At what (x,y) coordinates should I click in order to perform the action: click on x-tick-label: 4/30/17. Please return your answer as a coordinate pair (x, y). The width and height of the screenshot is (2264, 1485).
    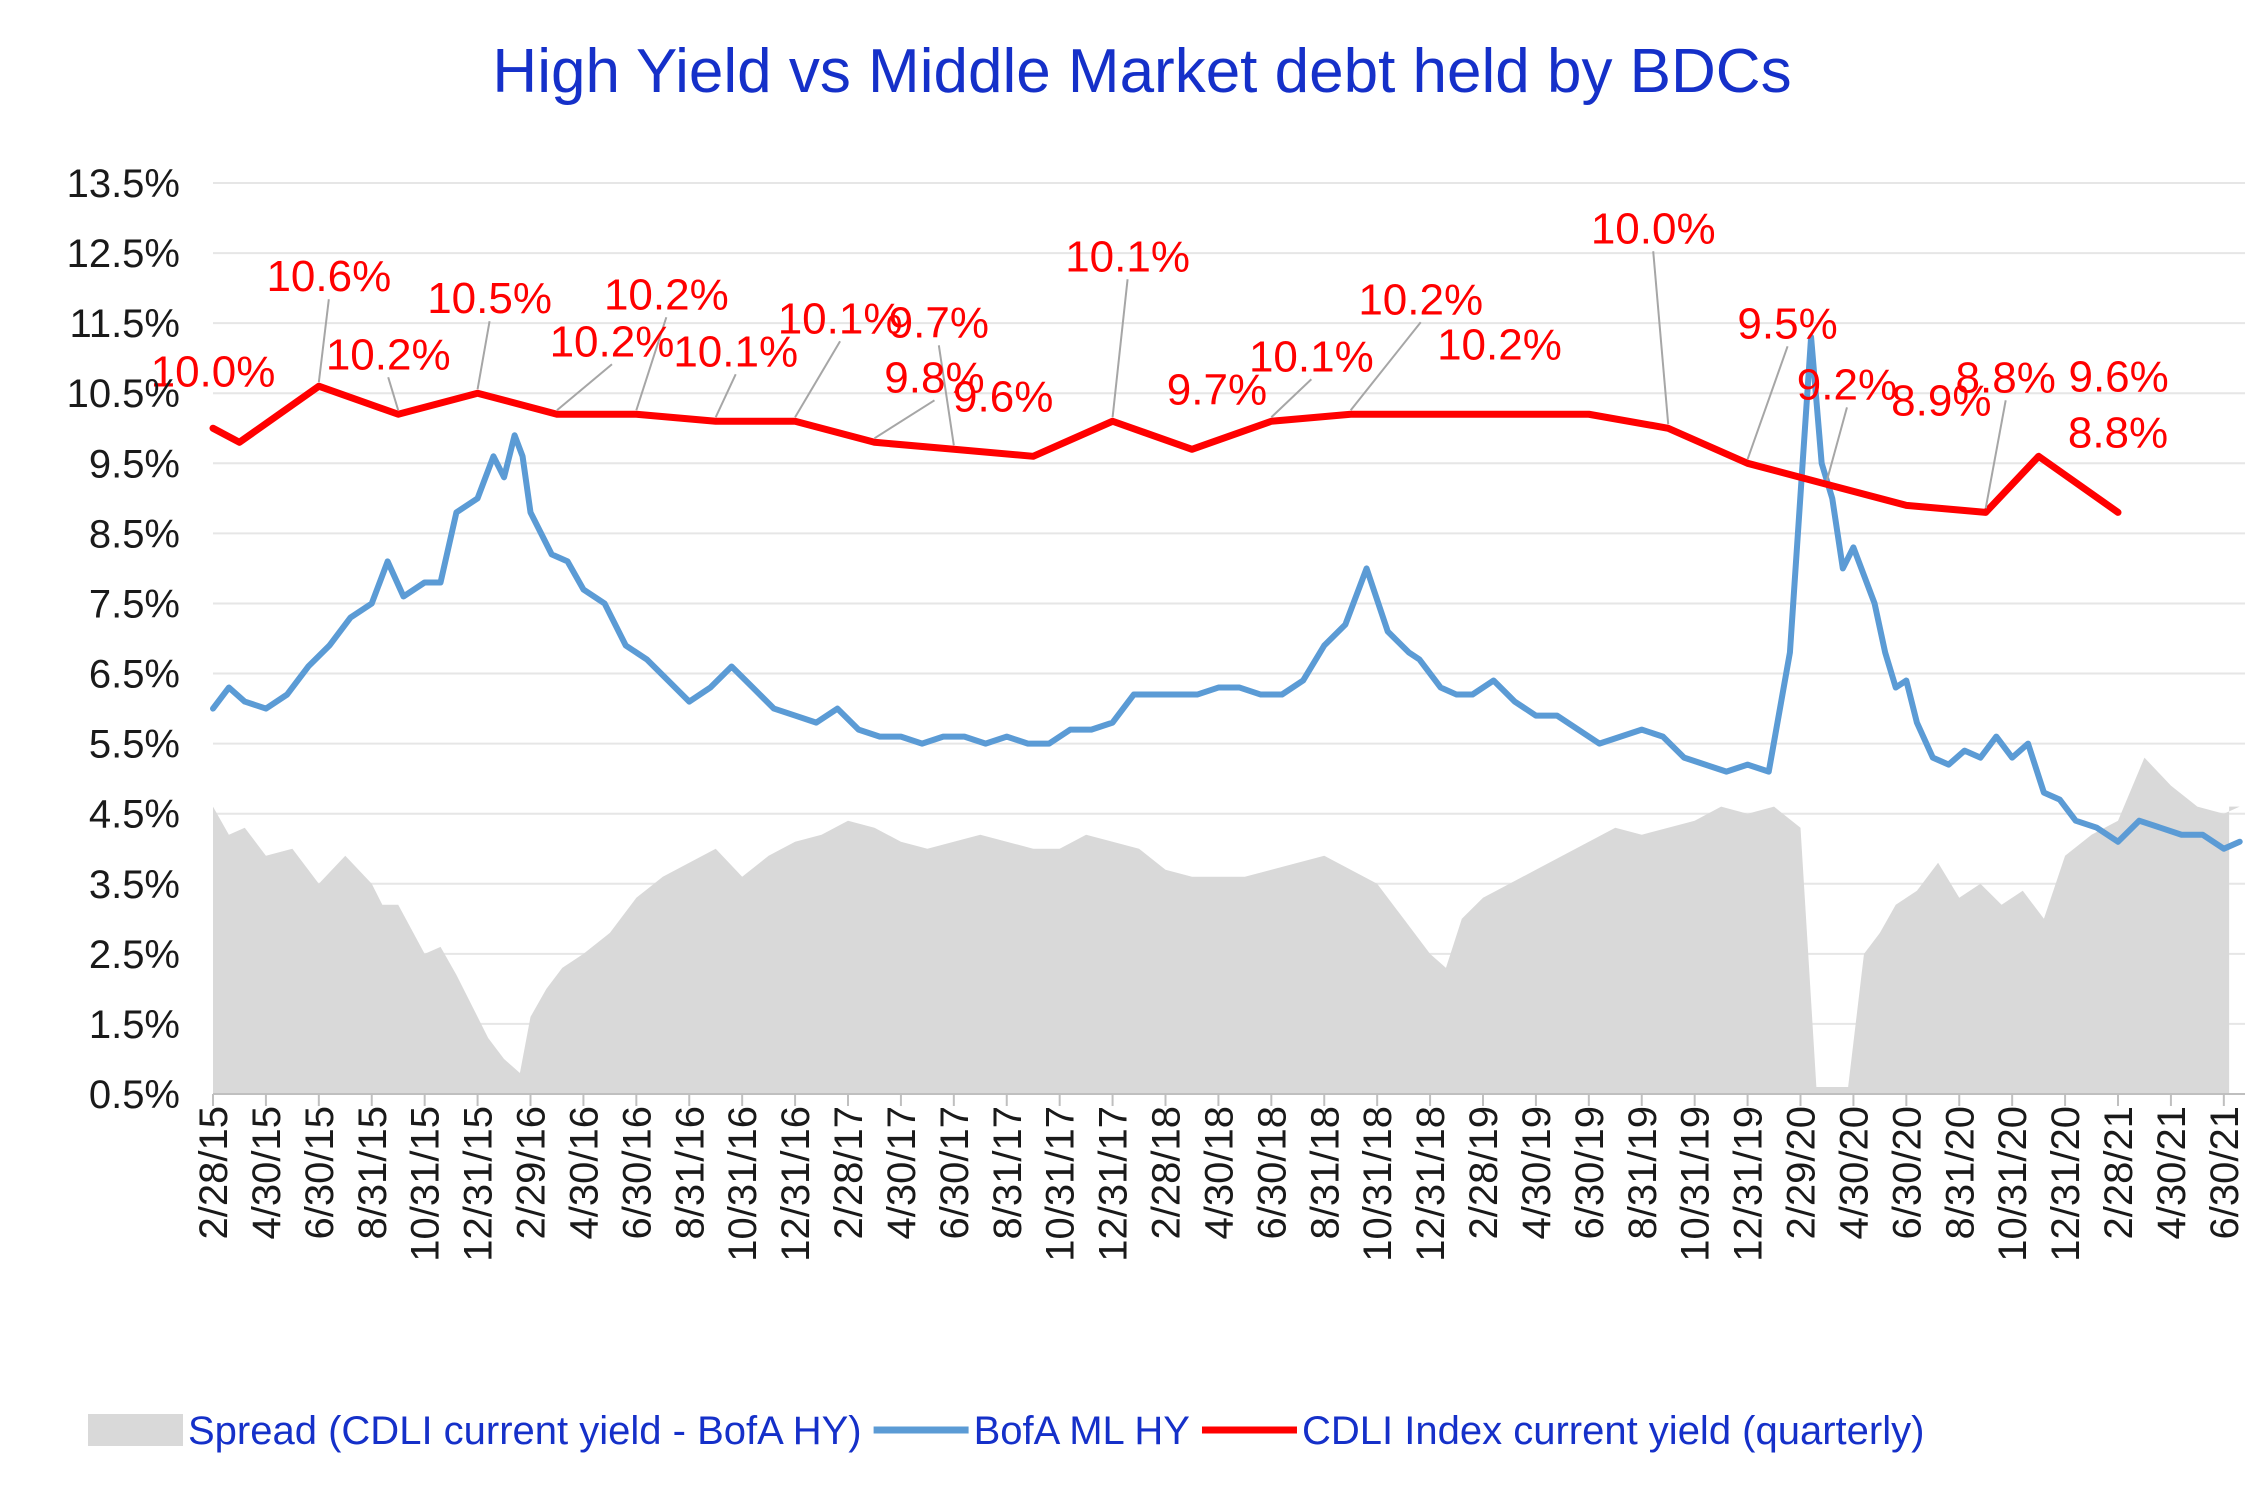
    Looking at the image, I should click on (902, 1172).